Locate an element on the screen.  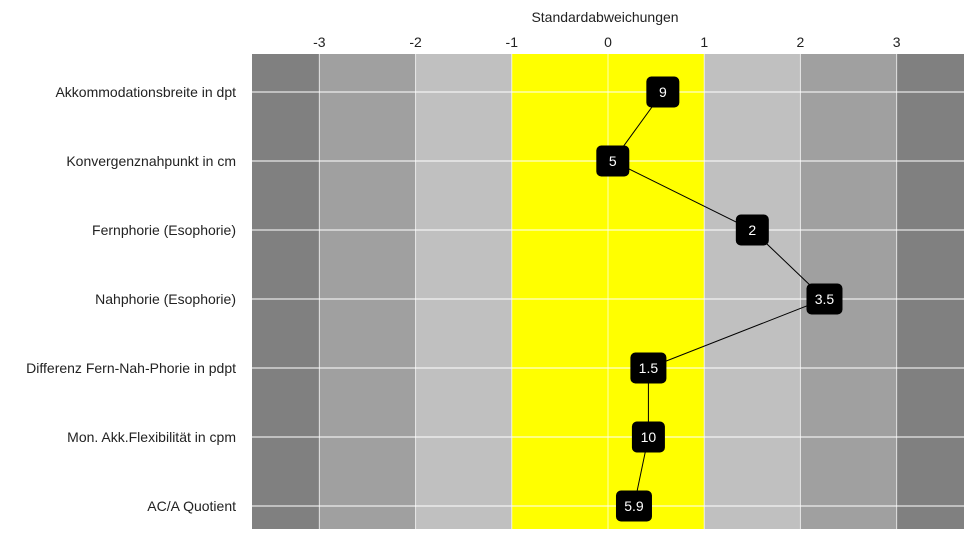
data-point: 5.9 is located at coordinates (633, 506).